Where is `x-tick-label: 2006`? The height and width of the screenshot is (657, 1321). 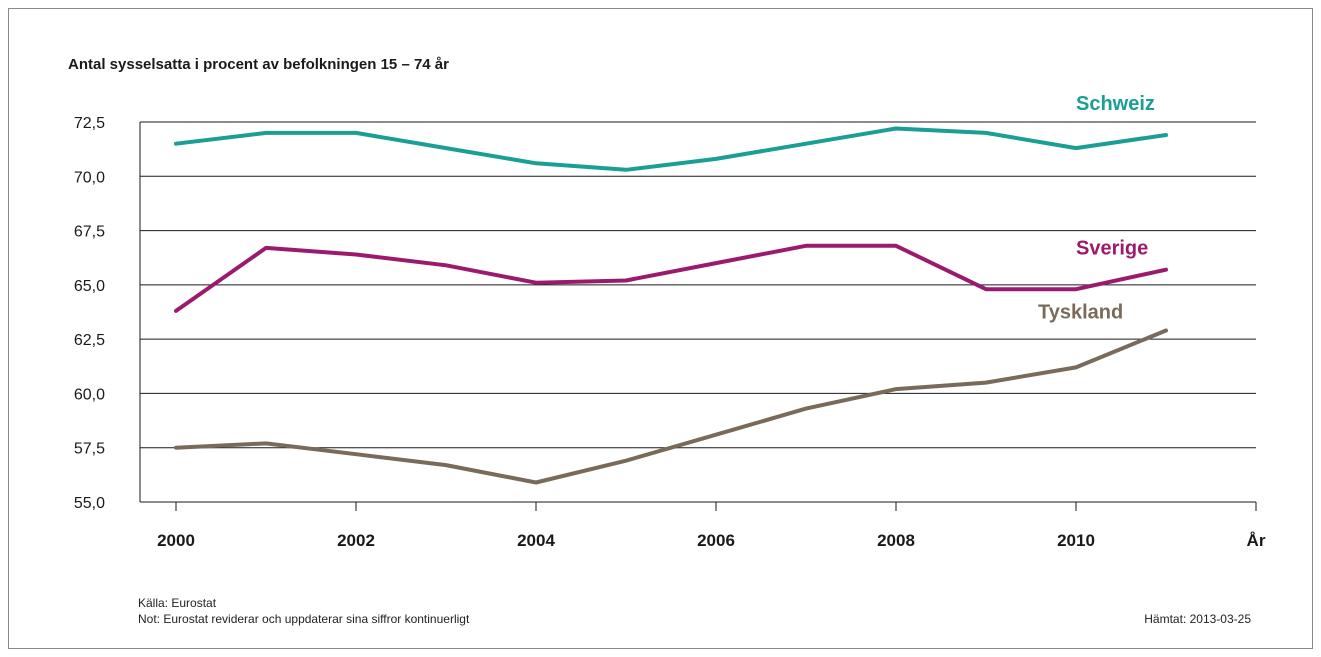
x-tick-label: 2006 is located at coordinates (716, 540).